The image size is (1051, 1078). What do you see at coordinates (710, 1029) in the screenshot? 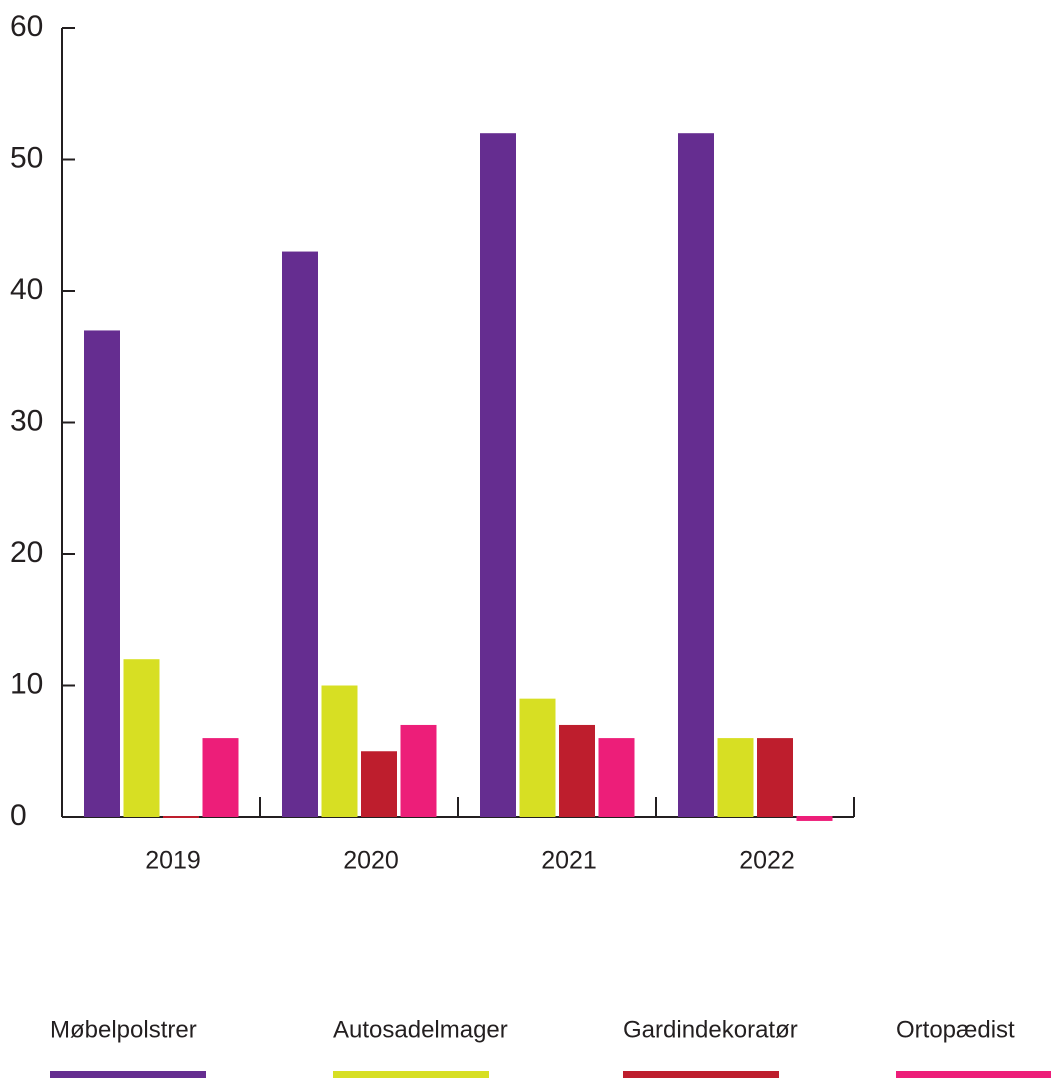
I see `legend-label: Gardindekoratør` at bounding box center [710, 1029].